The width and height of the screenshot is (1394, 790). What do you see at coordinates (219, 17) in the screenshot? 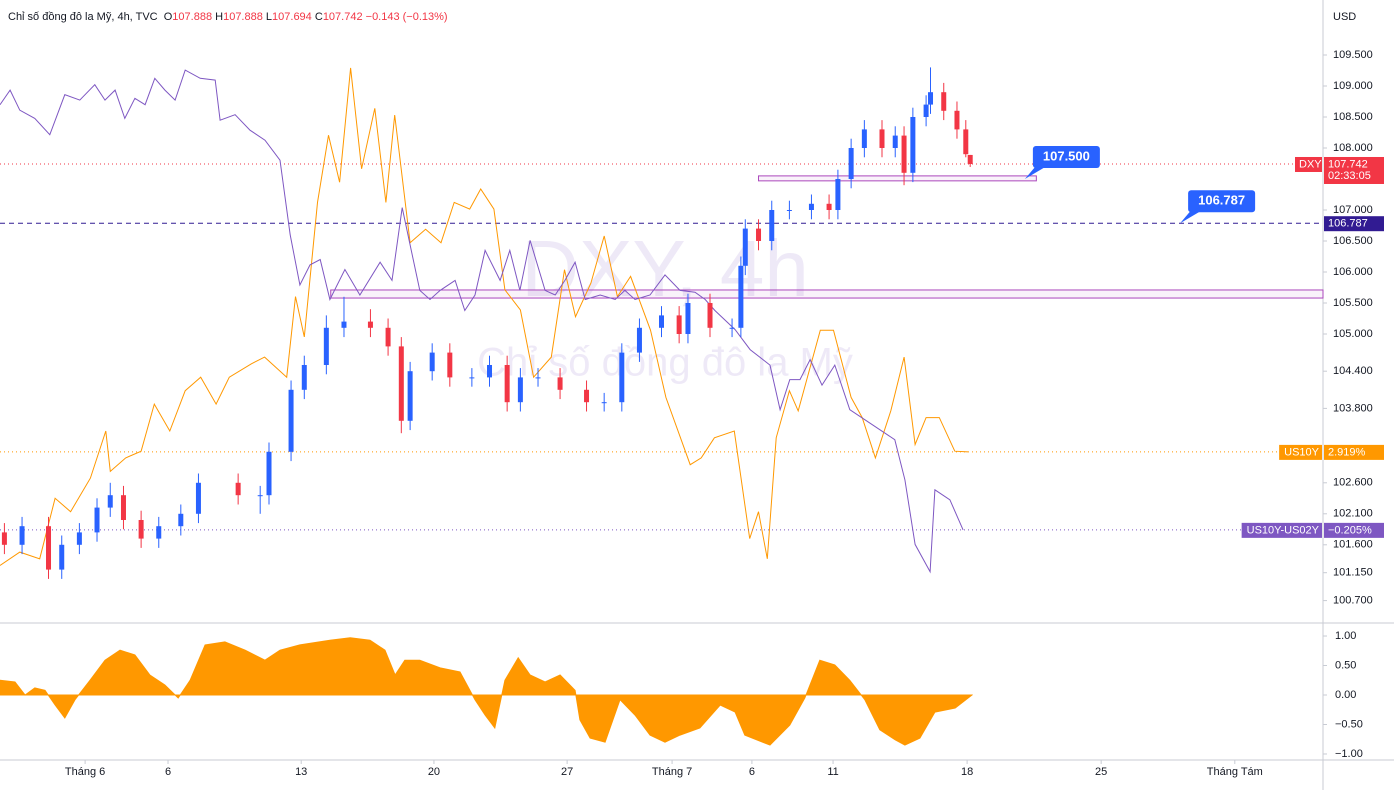
I see `ohlc-label: H` at bounding box center [219, 17].